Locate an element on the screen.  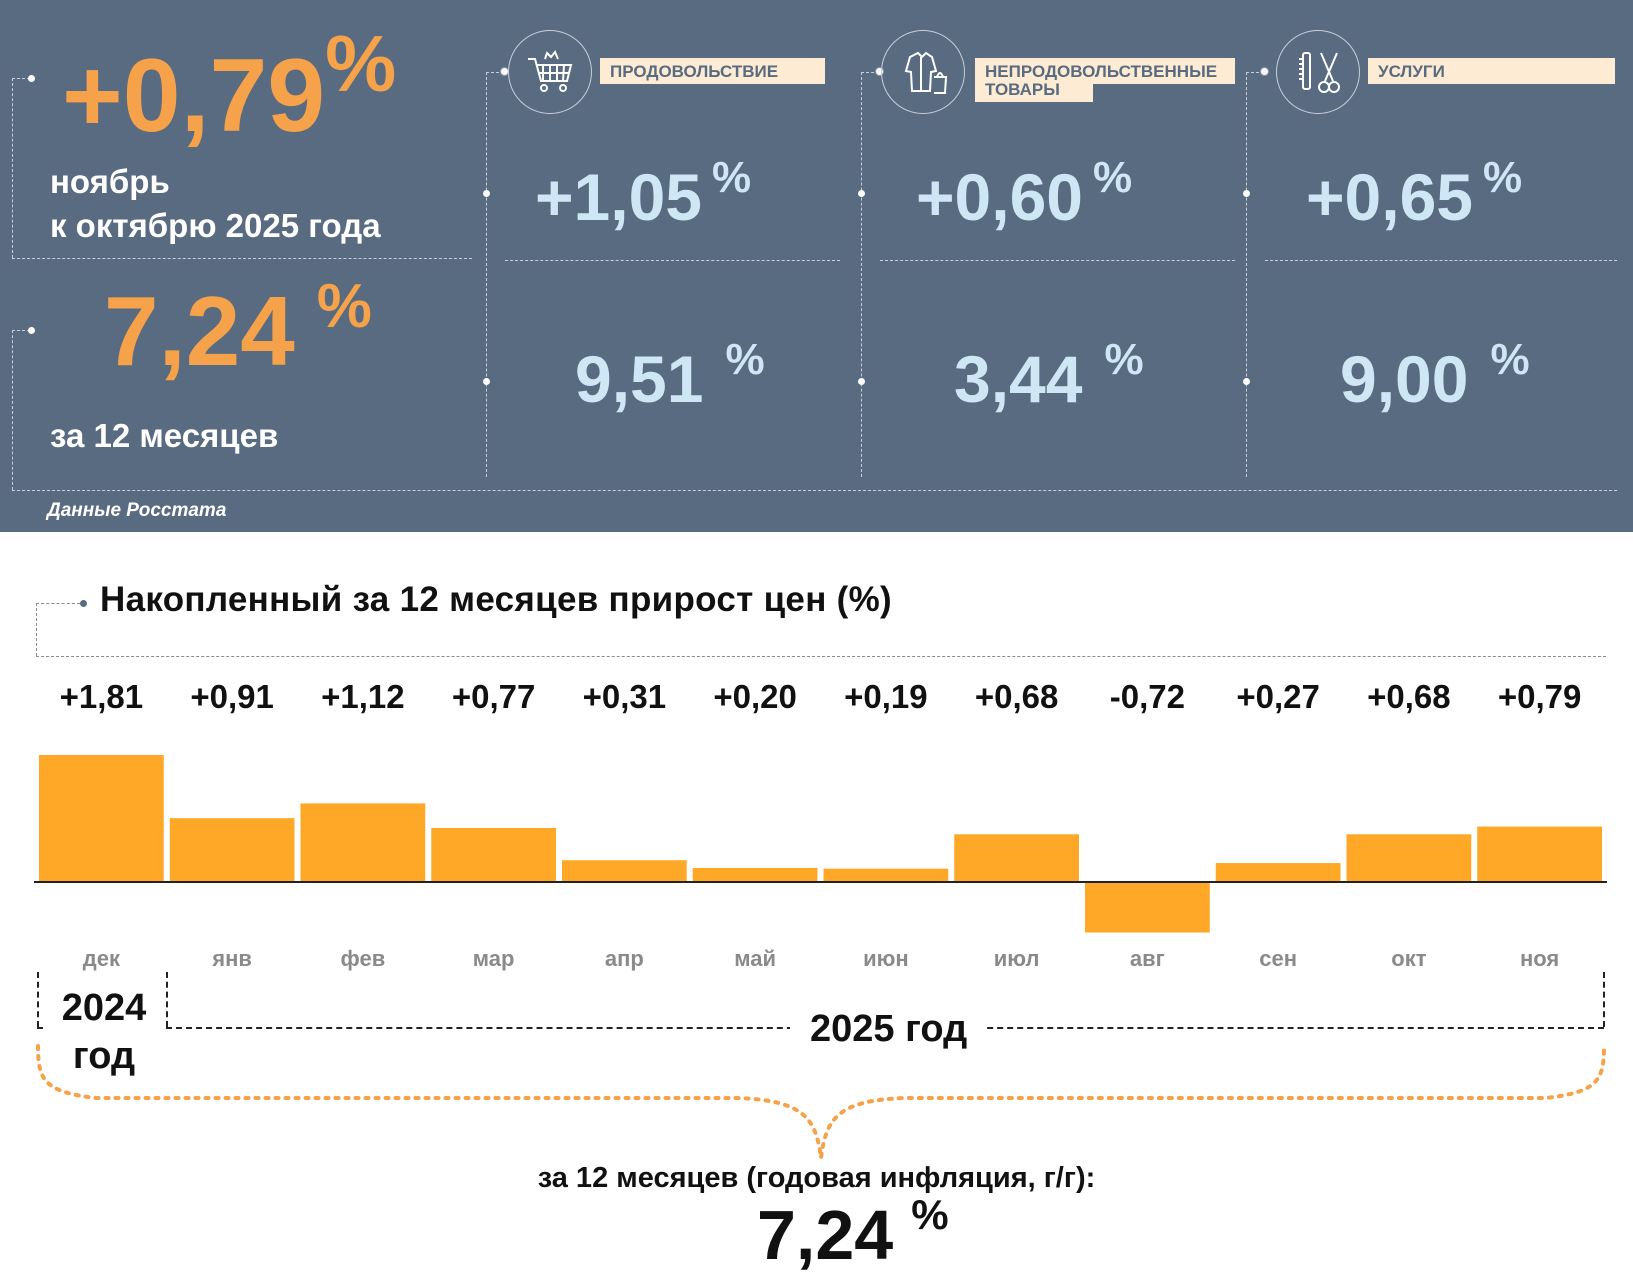
value-number: +0,60 is located at coordinates (999, 197).